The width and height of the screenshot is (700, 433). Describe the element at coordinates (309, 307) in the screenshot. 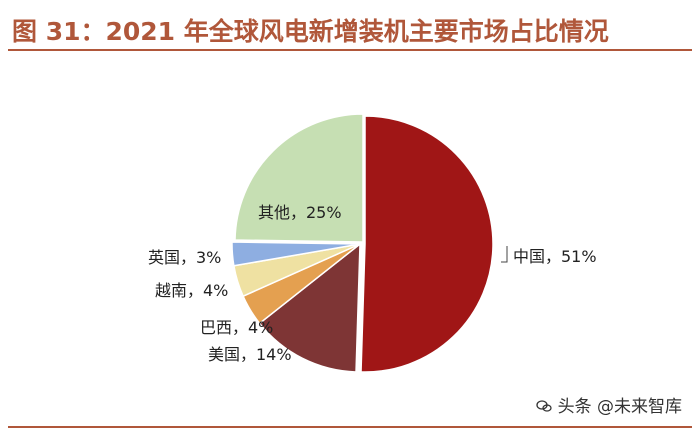

I see `pie-slice-美国` at that location.